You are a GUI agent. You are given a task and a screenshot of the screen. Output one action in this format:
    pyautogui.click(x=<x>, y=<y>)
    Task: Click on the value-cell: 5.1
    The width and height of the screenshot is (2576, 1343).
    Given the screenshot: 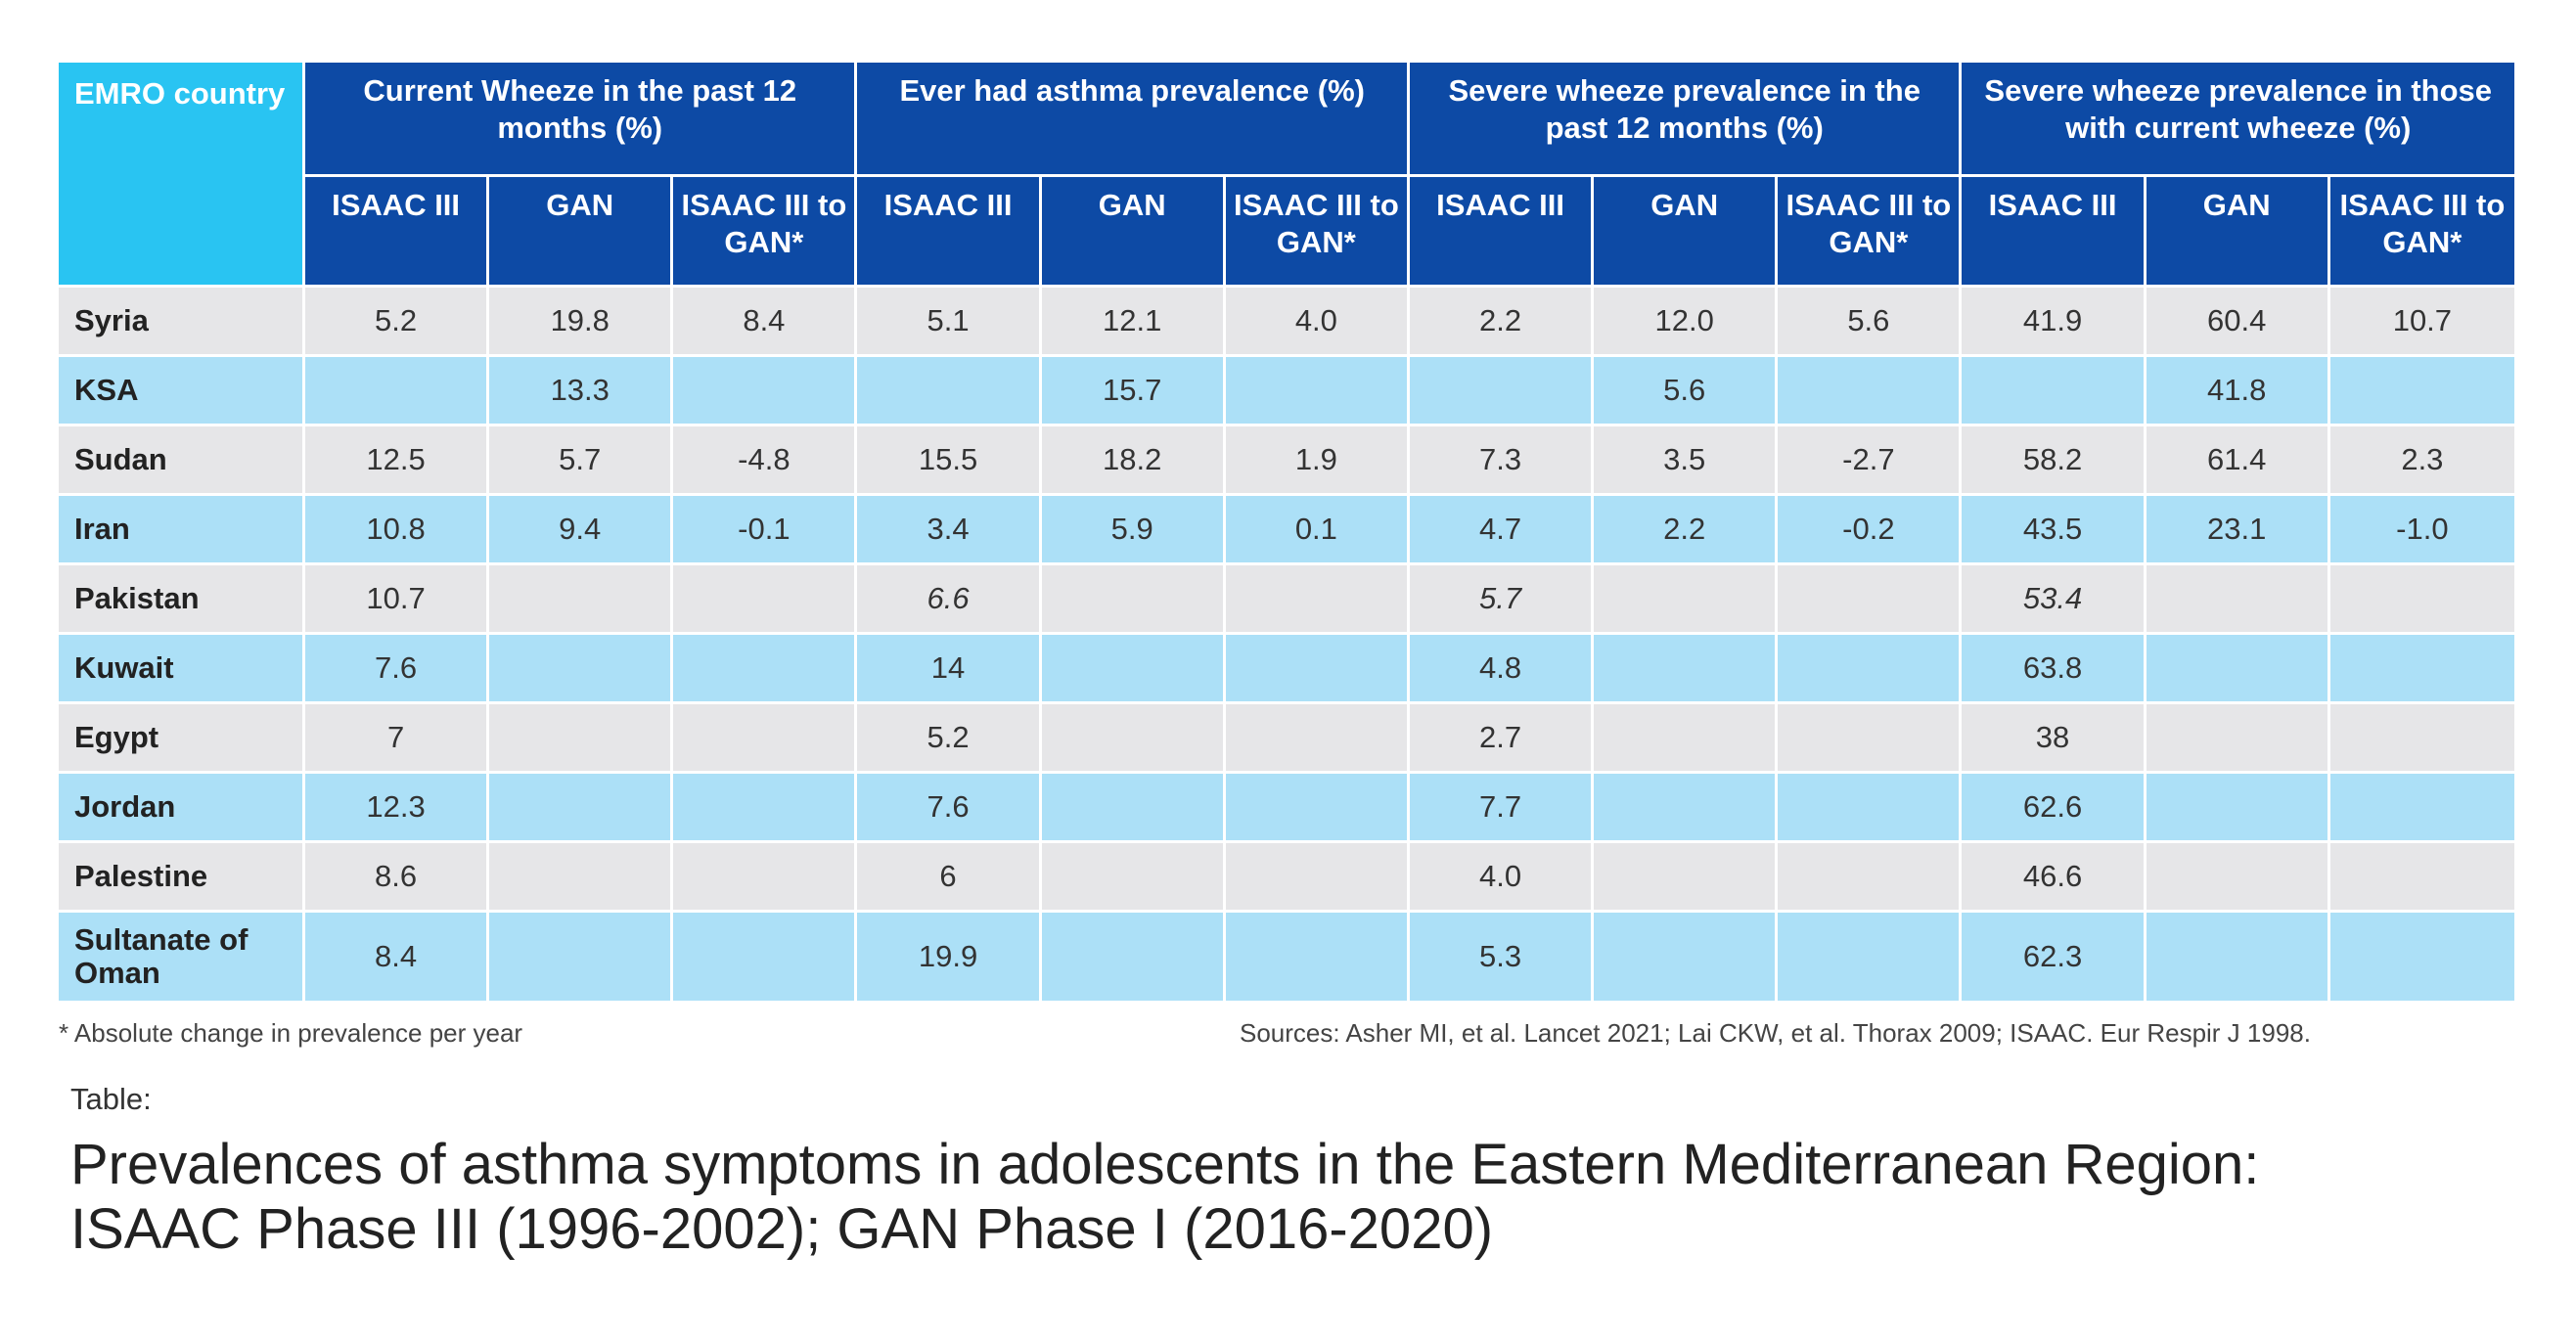 What is the action you would take?
    pyautogui.click(x=949, y=322)
    